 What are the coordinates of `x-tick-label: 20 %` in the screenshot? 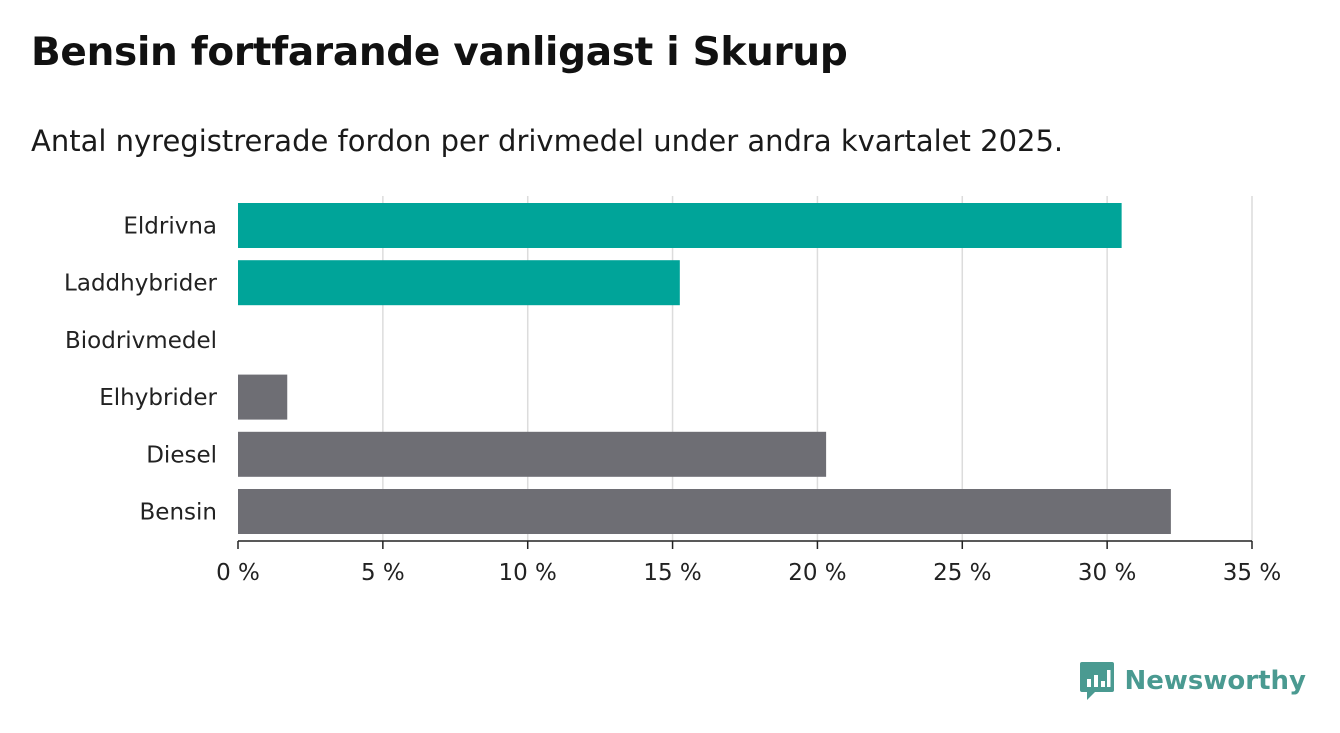 It's located at (817, 573).